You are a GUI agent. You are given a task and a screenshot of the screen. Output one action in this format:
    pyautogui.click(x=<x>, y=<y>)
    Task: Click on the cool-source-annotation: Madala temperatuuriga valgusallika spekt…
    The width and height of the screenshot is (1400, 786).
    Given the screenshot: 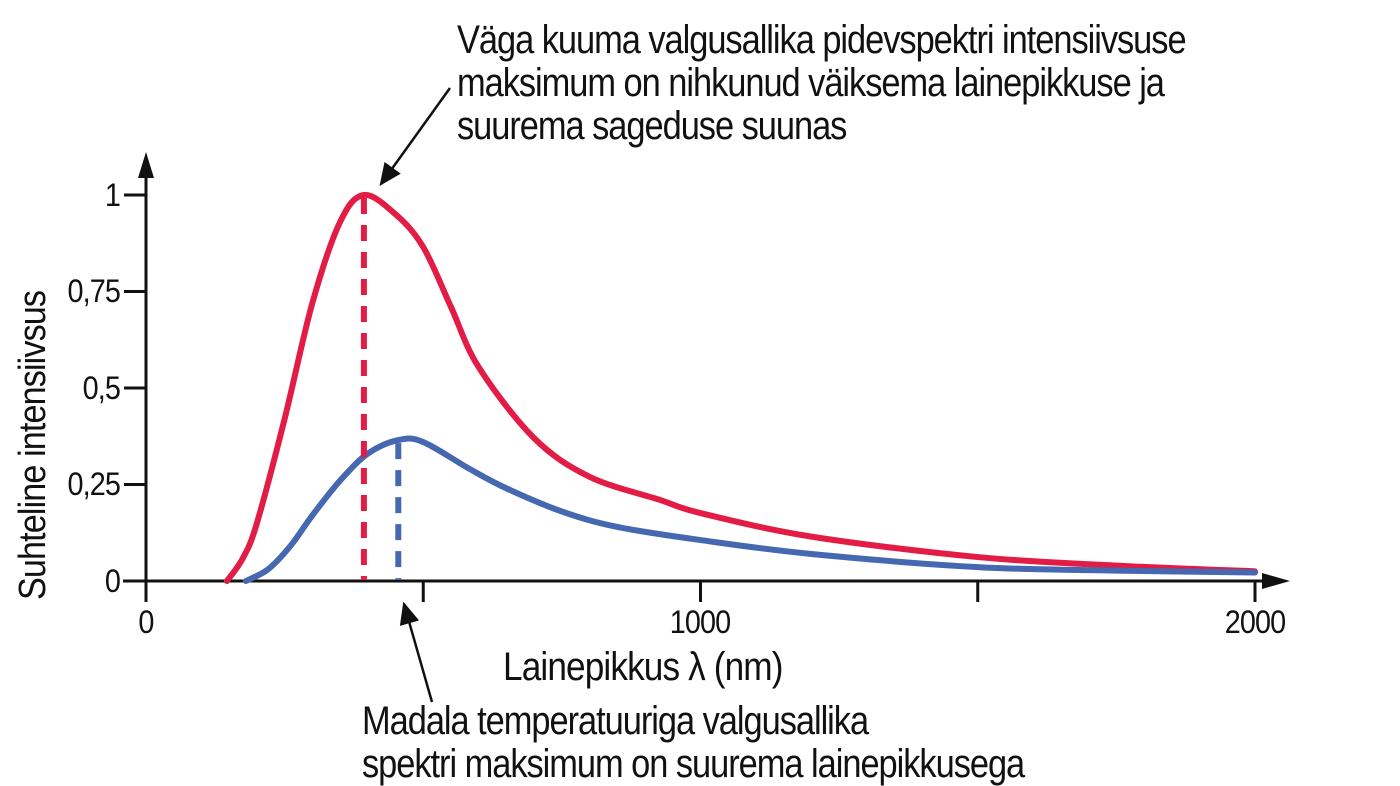 What is the action you would take?
    pyautogui.click(x=693, y=742)
    